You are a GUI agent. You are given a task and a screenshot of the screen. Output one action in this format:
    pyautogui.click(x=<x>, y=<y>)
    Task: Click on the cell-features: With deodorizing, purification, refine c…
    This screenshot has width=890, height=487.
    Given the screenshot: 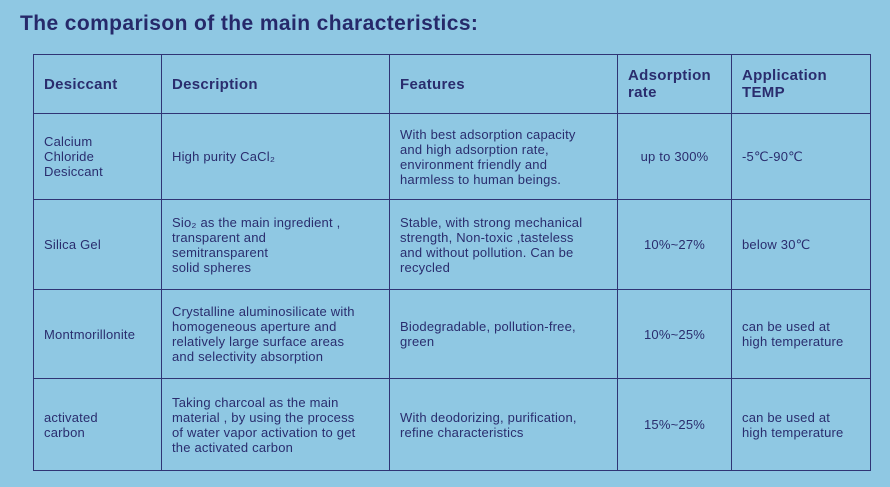 What is the action you would take?
    pyautogui.click(x=503, y=424)
    